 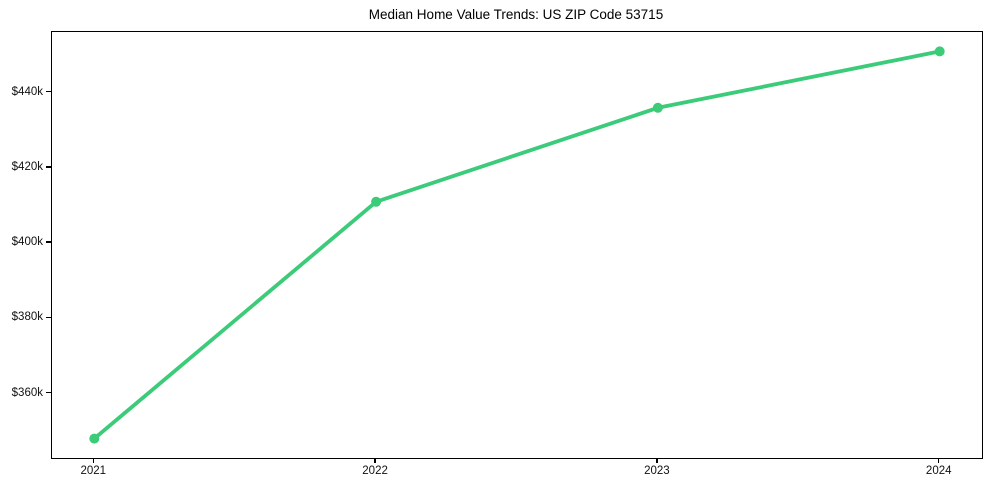 I want to click on x-tick-label: 2022, so click(x=375, y=471).